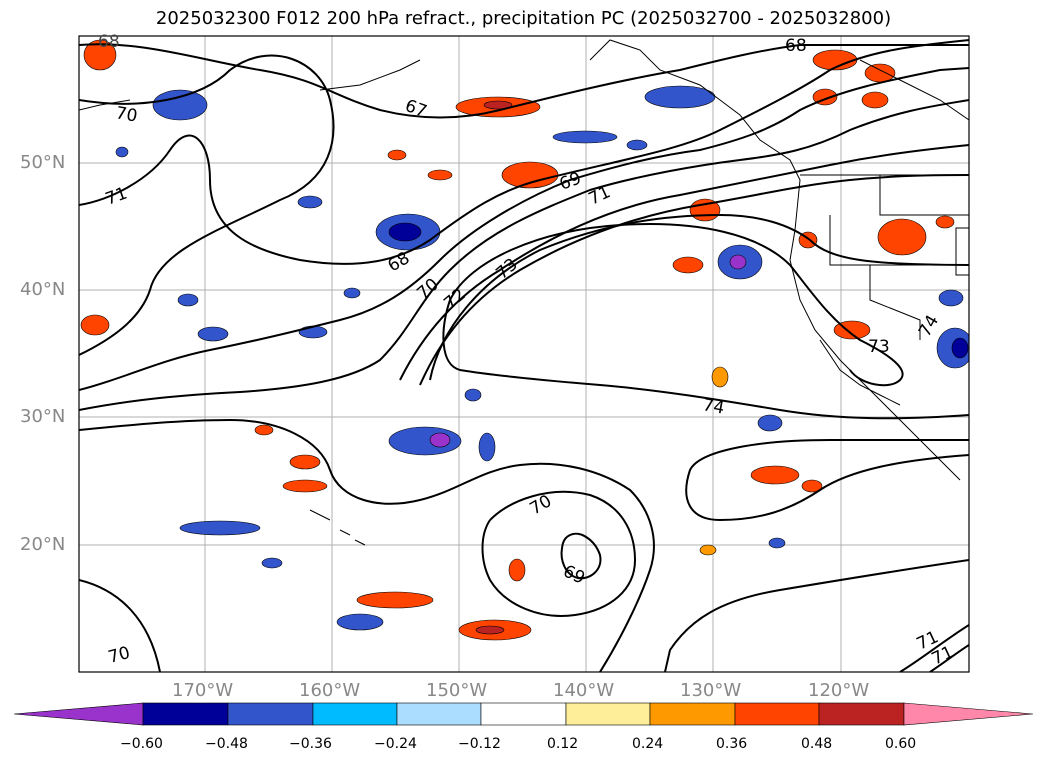 This screenshot has width=1047, height=765. Describe the element at coordinates (141, 744) in the screenshot. I see `colorbar-tick: −0.60` at that location.